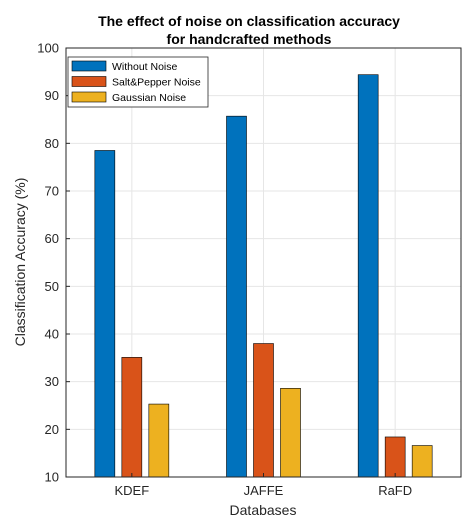 The image size is (474, 526). What do you see at coordinates (52, 286) in the screenshot?
I see `y-tick-label: 50` at bounding box center [52, 286].